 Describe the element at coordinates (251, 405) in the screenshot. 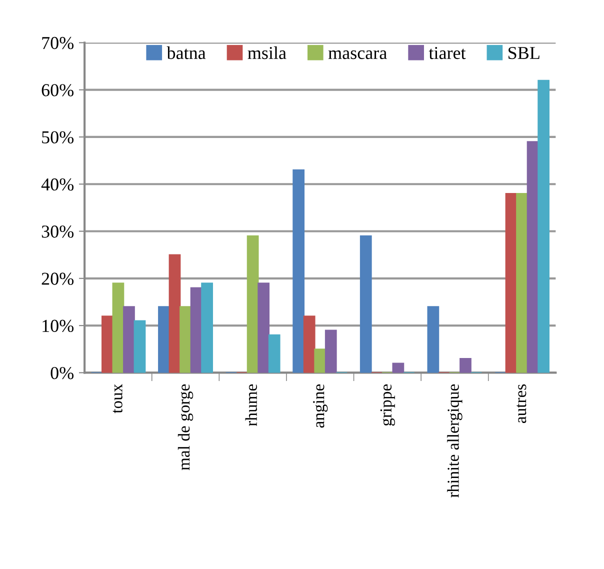

I see `x-tick-label: rhume` at that location.